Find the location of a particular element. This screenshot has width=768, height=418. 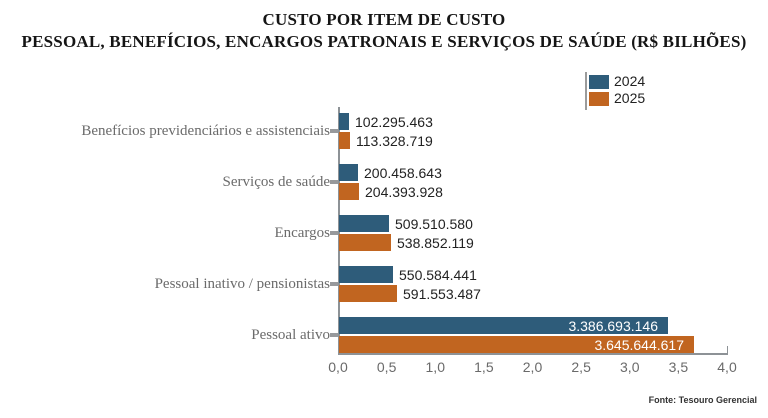

x-tick-label-8: 4,0 is located at coordinates (727, 367).